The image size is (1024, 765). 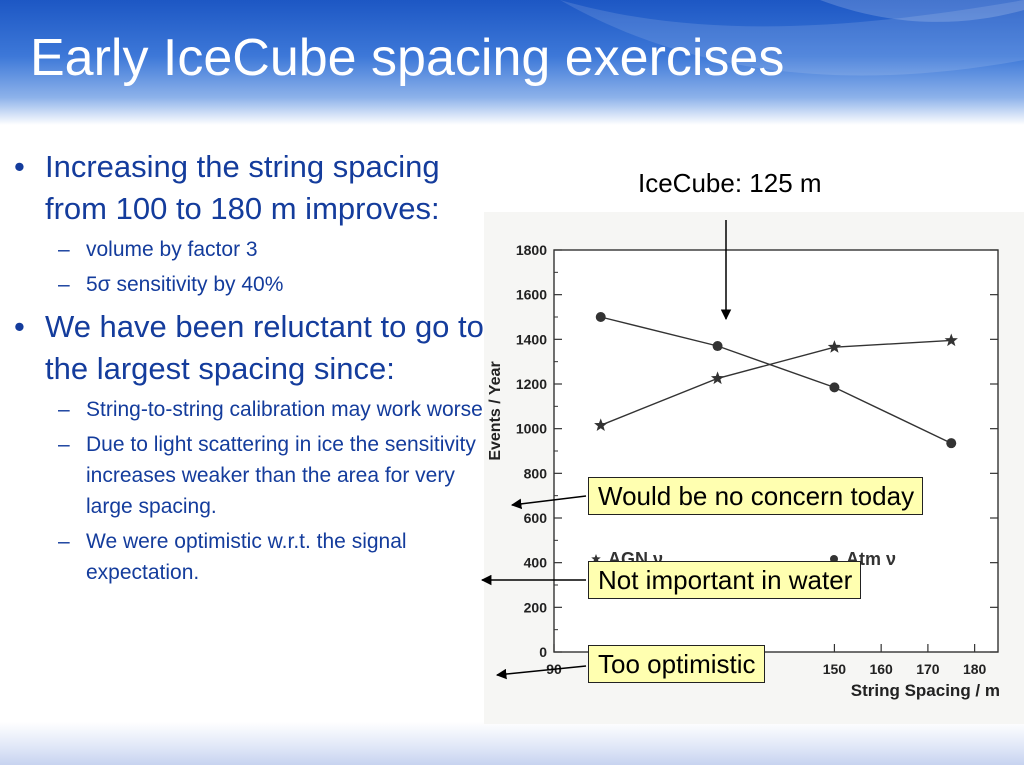 I want to click on y-tick-label: 1200, so click(x=531, y=384).